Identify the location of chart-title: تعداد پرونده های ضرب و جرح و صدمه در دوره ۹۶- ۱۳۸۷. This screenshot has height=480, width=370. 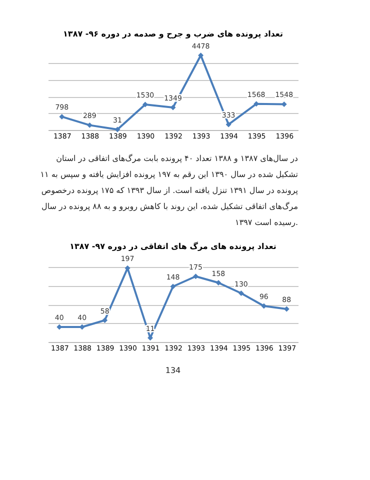
(173, 33).